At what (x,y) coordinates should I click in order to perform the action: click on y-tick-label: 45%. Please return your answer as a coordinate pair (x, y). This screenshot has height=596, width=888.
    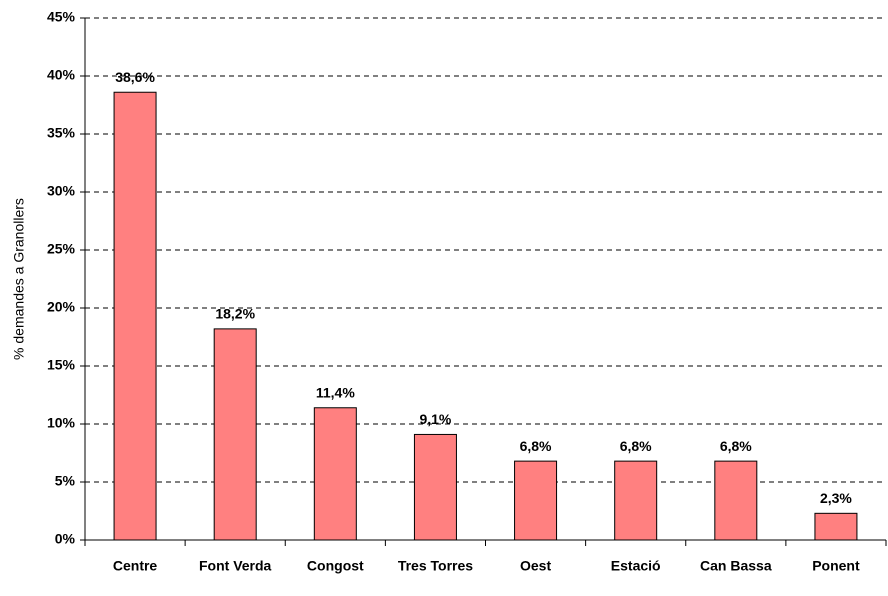
    Looking at the image, I should click on (61, 17).